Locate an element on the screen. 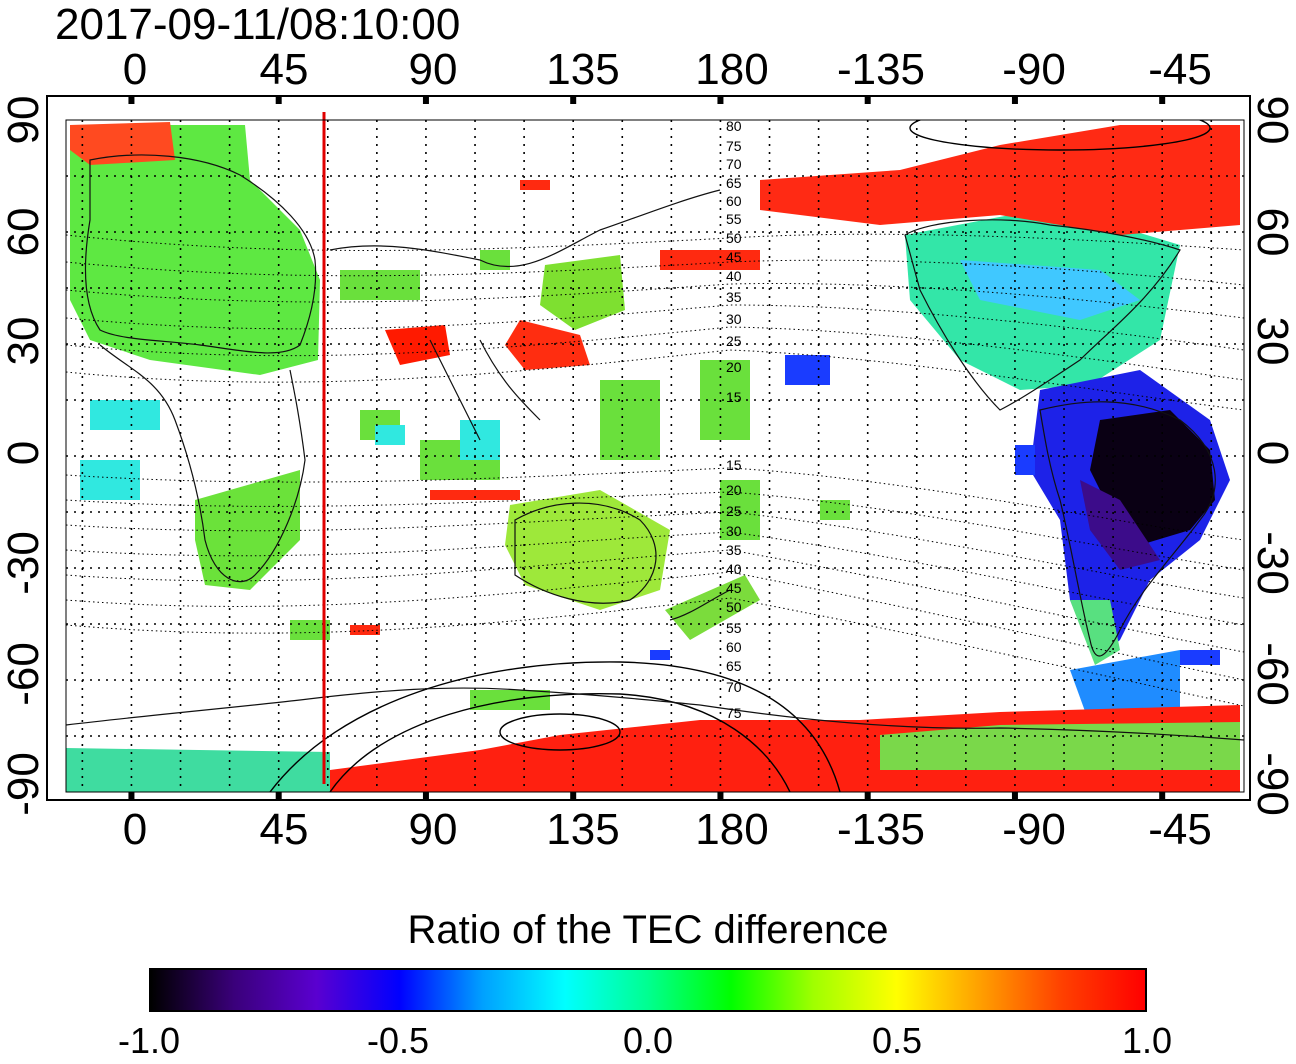 The image size is (1296, 1064). x-tick-top: -135 is located at coordinates (881, 69).